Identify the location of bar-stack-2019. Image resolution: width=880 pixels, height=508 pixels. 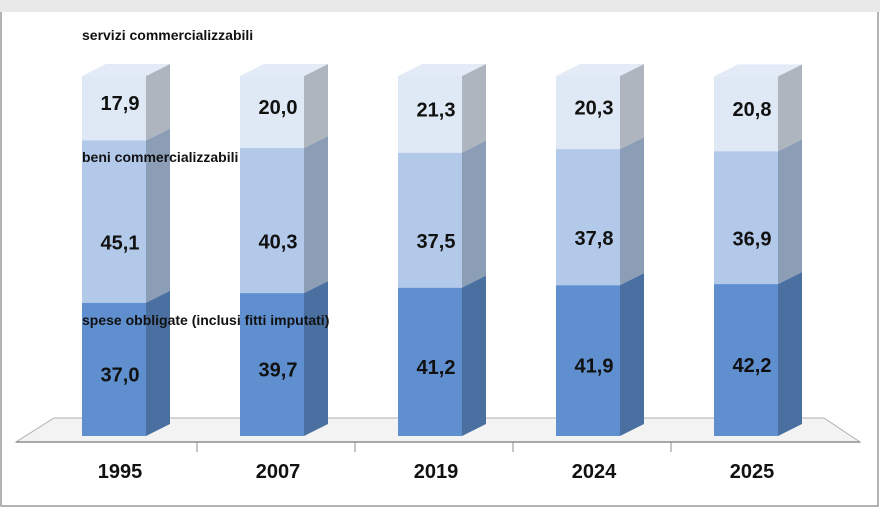
(442, 250).